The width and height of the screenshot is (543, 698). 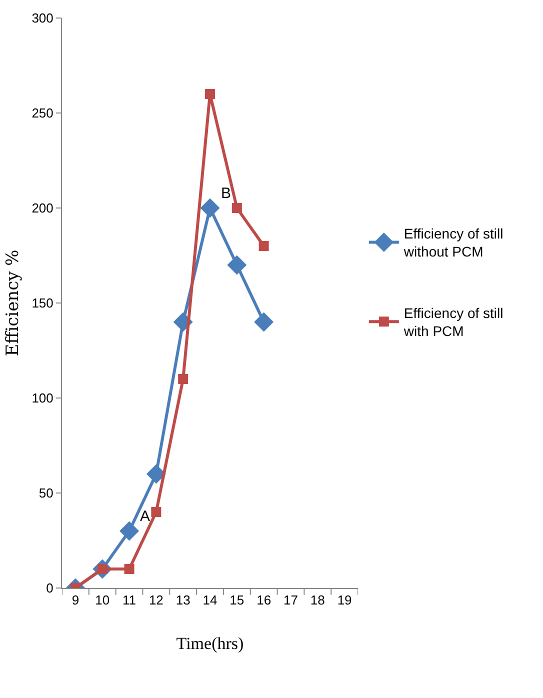 What do you see at coordinates (183, 600) in the screenshot?
I see `x-tick-label: 13` at bounding box center [183, 600].